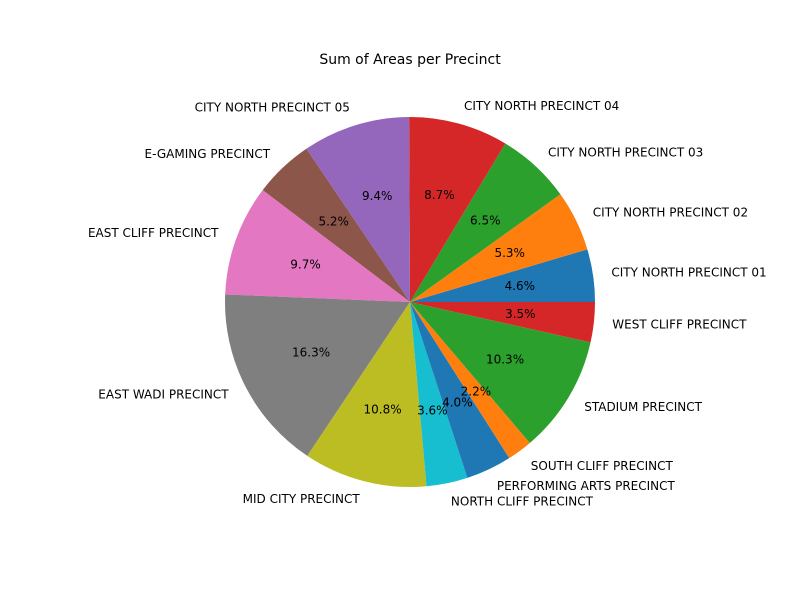  I want to click on slice-label: CITY NORTH PRECINCT 04, so click(541, 106).